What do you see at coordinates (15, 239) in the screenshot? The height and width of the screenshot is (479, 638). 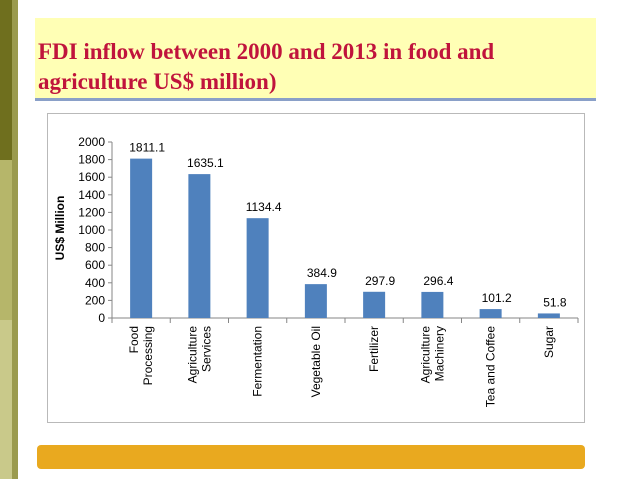 I see `left-decor-stripe` at bounding box center [15, 239].